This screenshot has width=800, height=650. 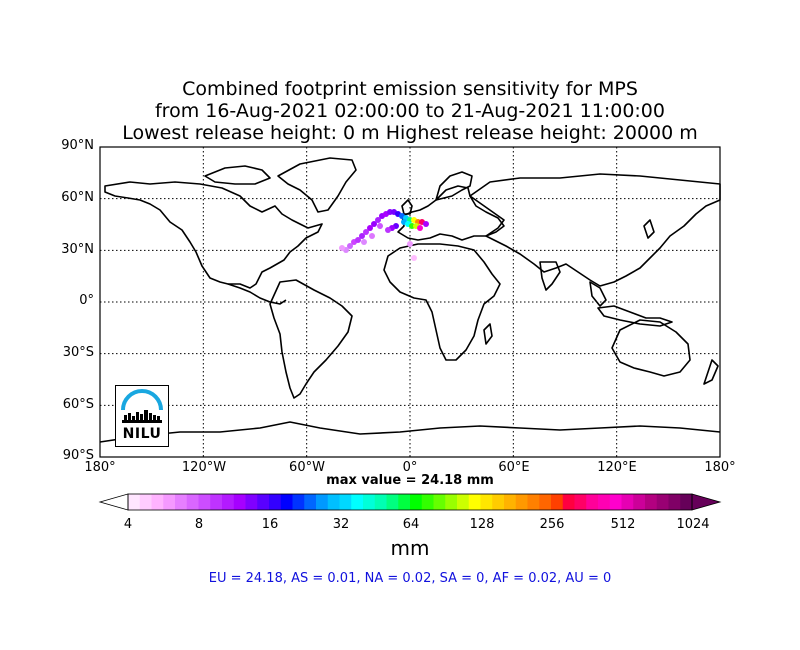 What do you see at coordinates (77, 197) in the screenshot?
I see `lat-label-60n: 60°N` at bounding box center [77, 197].